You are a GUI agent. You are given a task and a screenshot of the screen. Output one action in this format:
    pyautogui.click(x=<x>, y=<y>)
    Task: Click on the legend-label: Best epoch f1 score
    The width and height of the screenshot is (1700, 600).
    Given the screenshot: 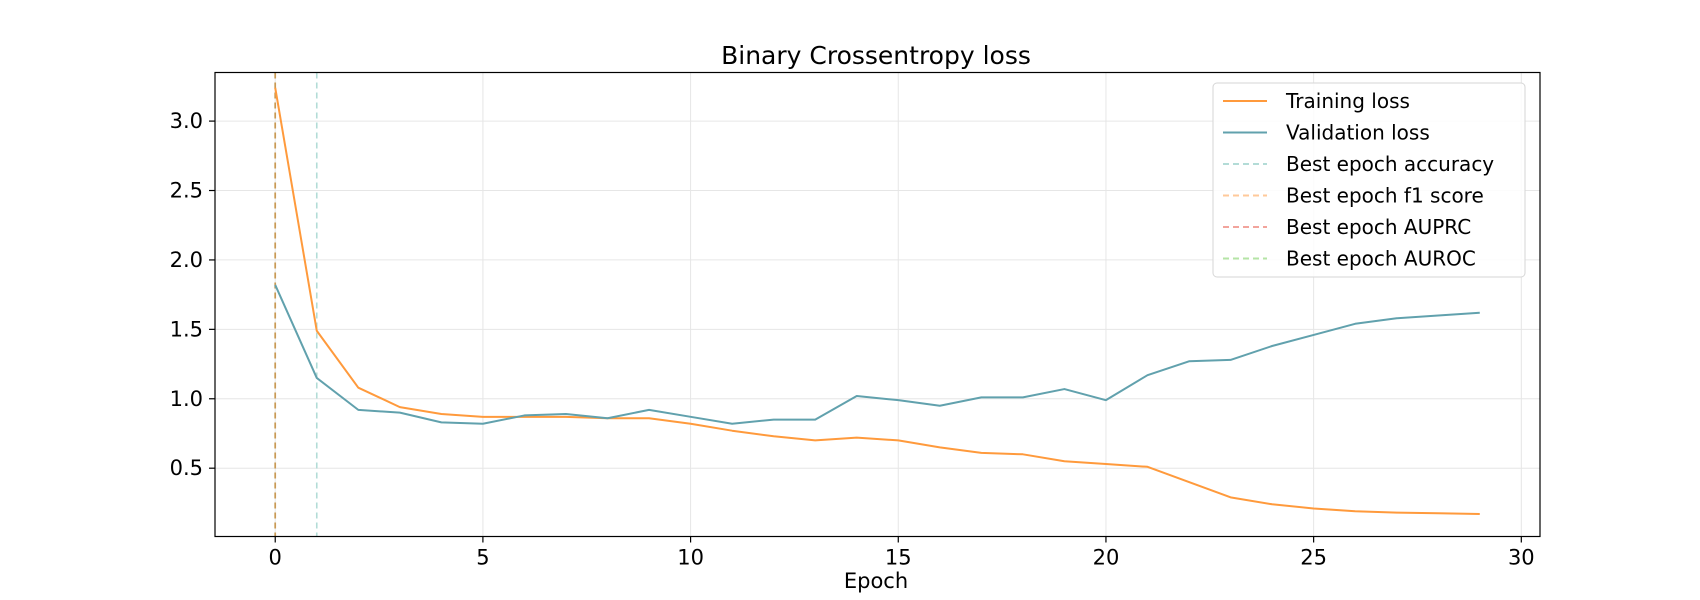 What is the action you would take?
    pyautogui.click(x=1385, y=196)
    